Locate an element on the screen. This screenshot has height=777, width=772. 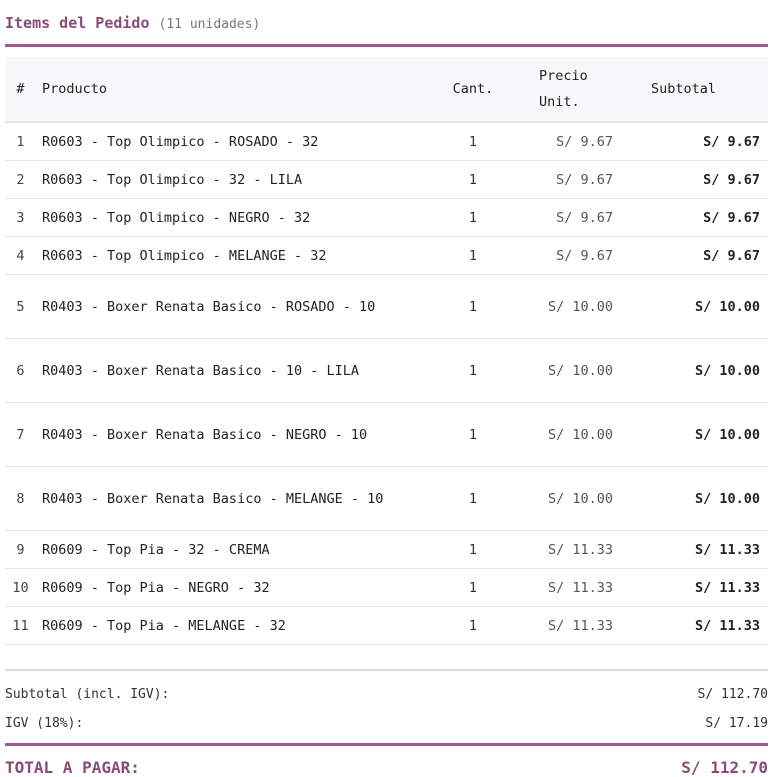
col-header-index: # is located at coordinates (20, 90).